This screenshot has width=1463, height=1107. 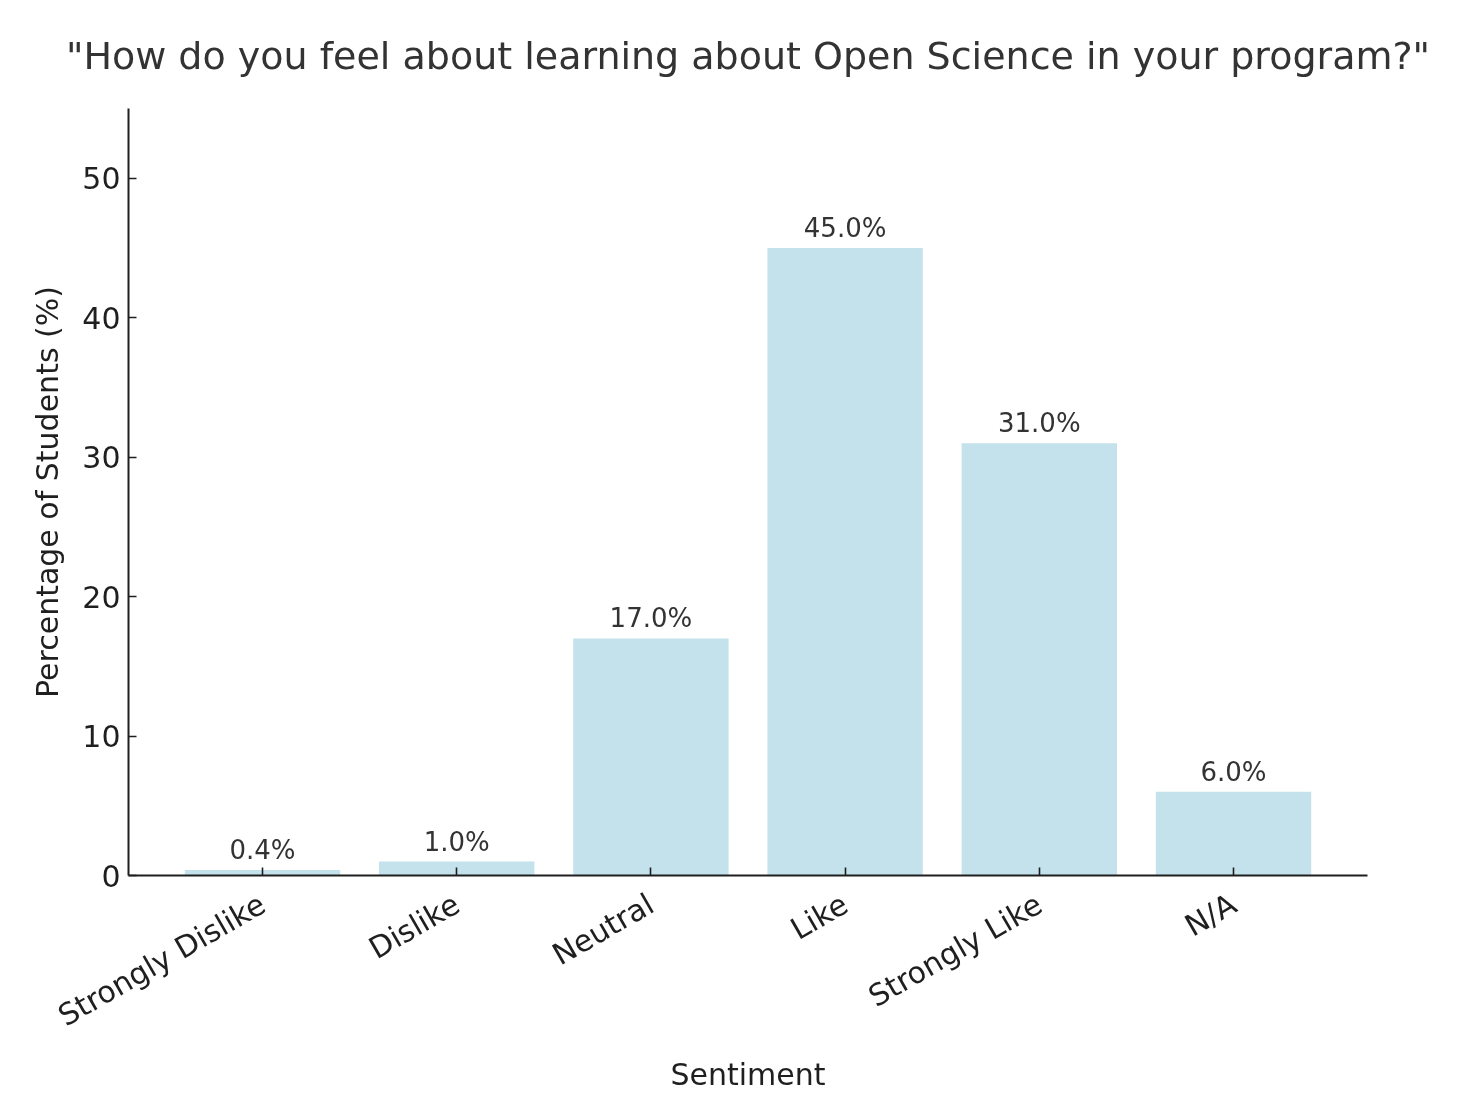 What do you see at coordinates (748, 1075) in the screenshot?
I see `x-axis-title: Sentiment` at bounding box center [748, 1075].